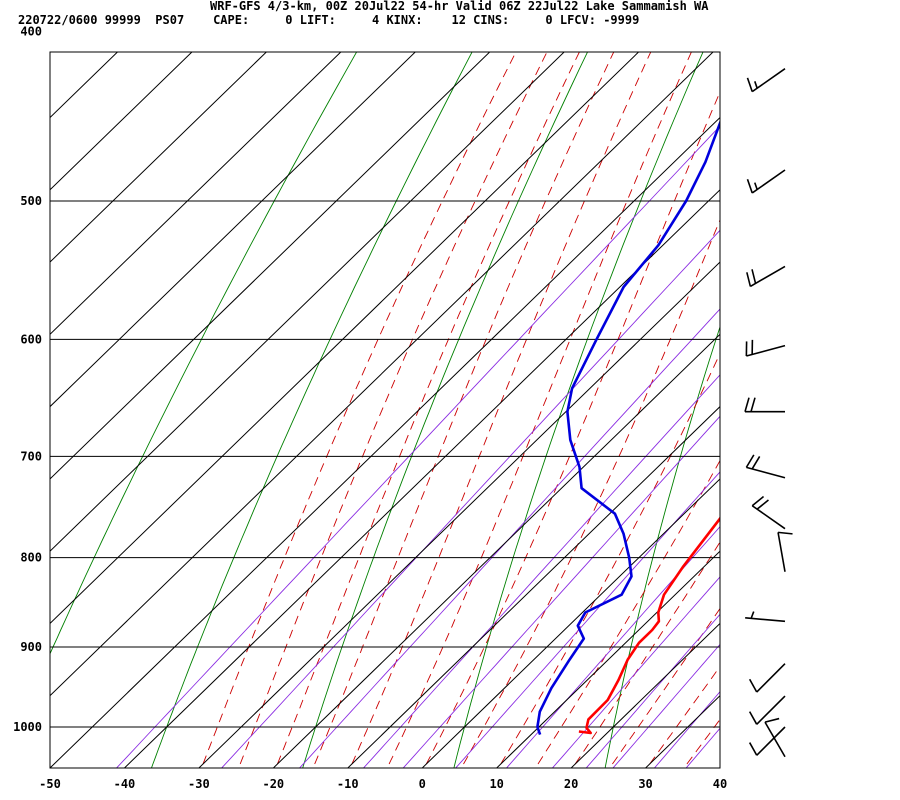 This screenshot has height=800, width=900. I want to click on temperature-tick-label: 20, so click(571, 784).